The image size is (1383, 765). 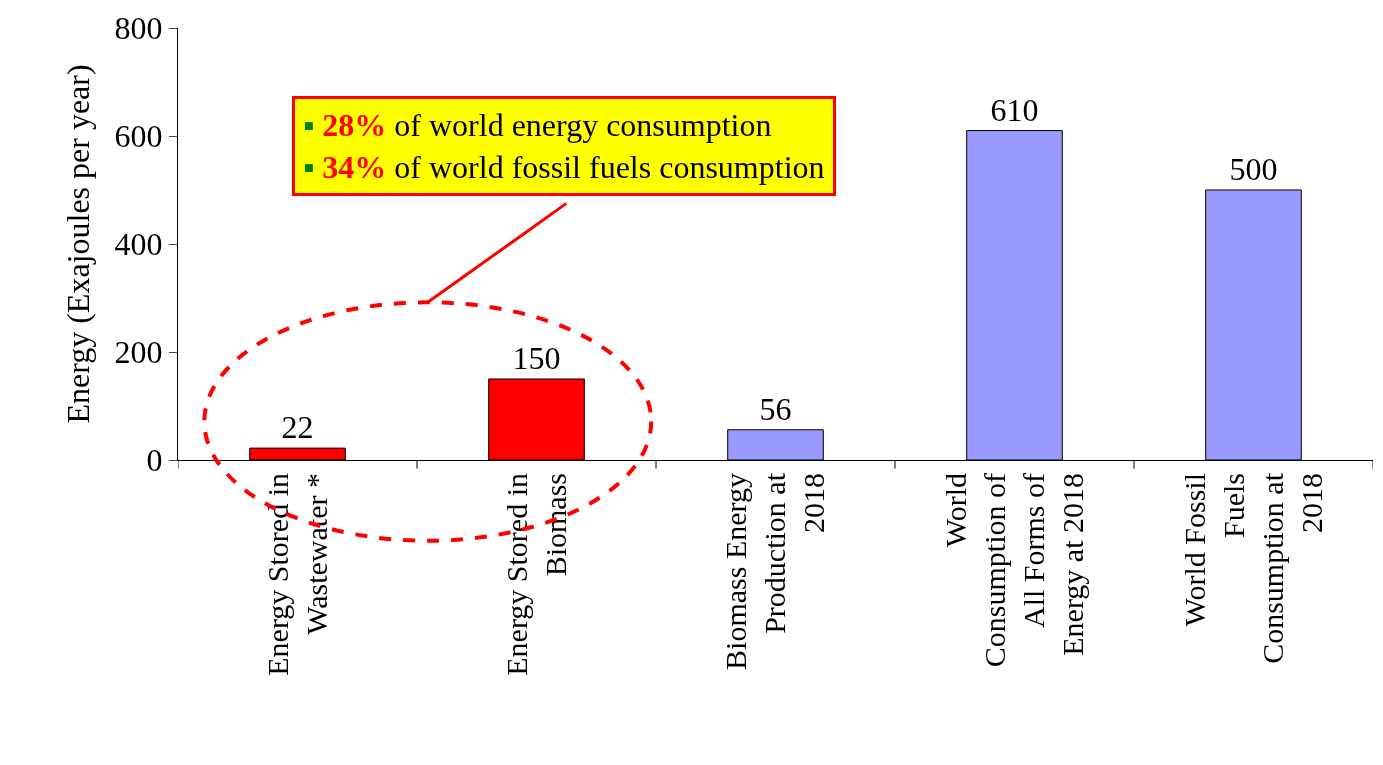 What do you see at coordinates (296, 574) in the screenshot?
I see `x-tick-label: Energy Stored in Wastewater *` at bounding box center [296, 574].